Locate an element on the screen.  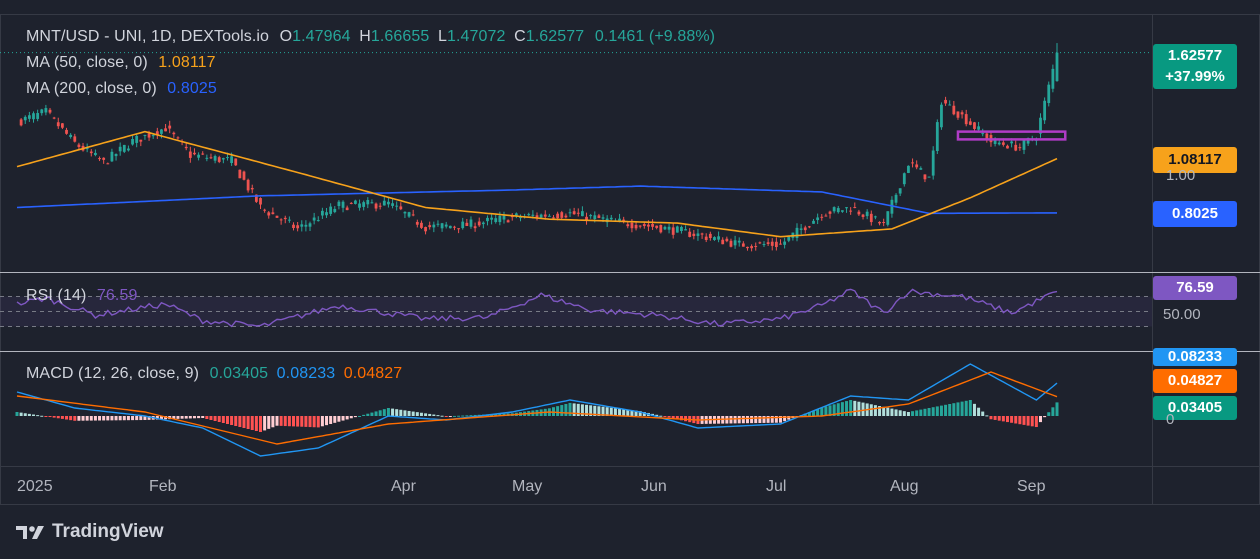
low-label: L is located at coordinates (442, 36).